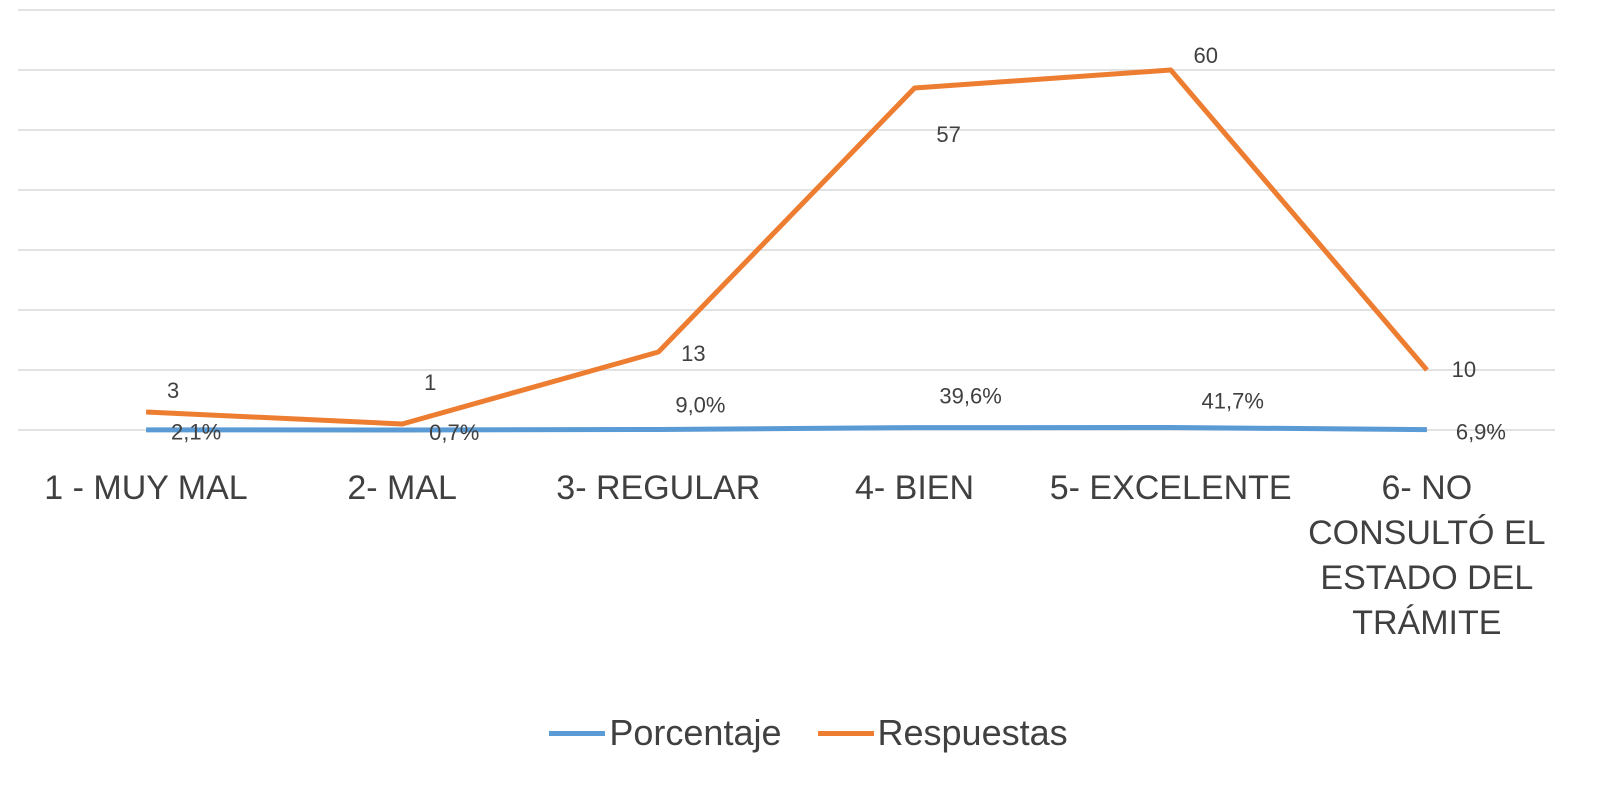 The image size is (1617, 785). Describe the element at coordinates (693, 353) in the screenshot. I see `data-label: 13` at that location.